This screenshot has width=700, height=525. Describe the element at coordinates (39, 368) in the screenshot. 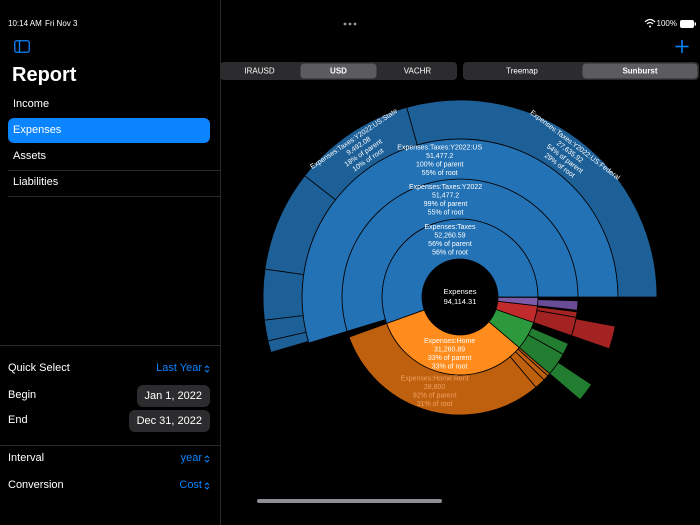

I see `setting-label: Quick Select` at that location.